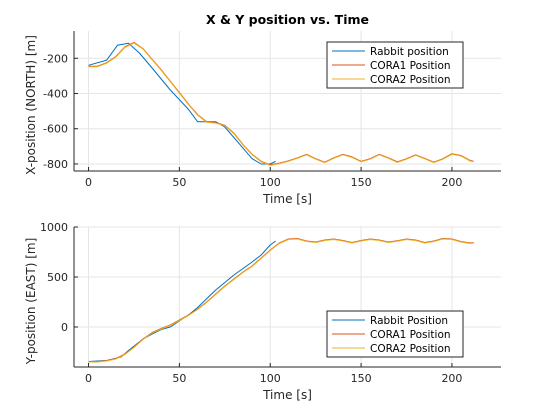 The height and width of the screenshot is (415, 554). Describe the element at coordinates (182, 103) in the screenshot. I see `series-line-rabbit` at that location.